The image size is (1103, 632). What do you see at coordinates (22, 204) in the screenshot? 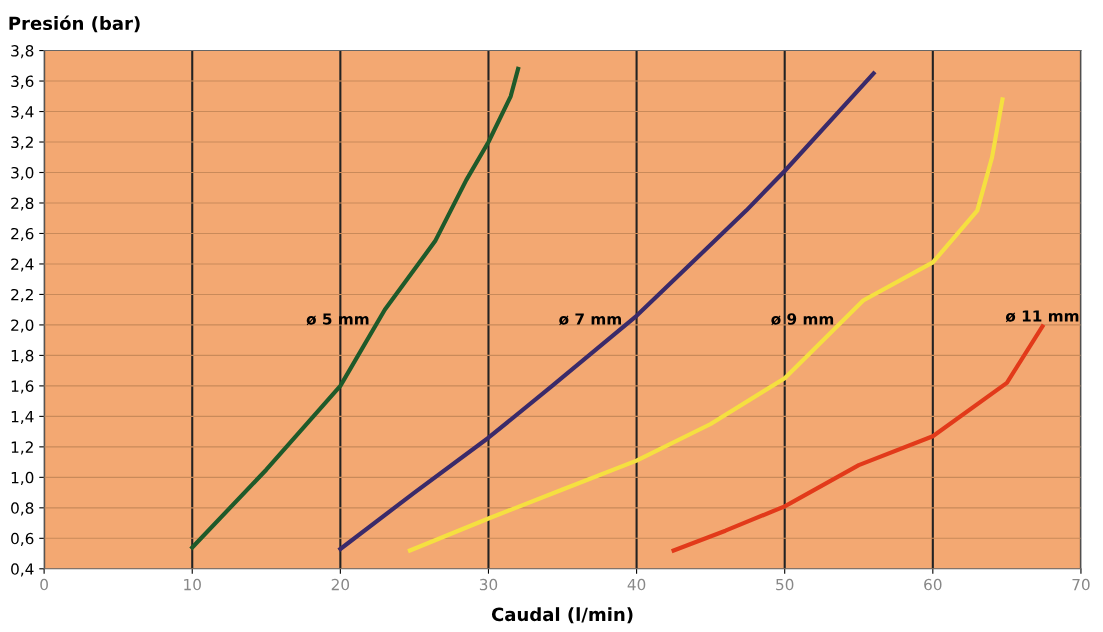
I see `y-tick-label: 2,8` at bounding box center [22, 204].